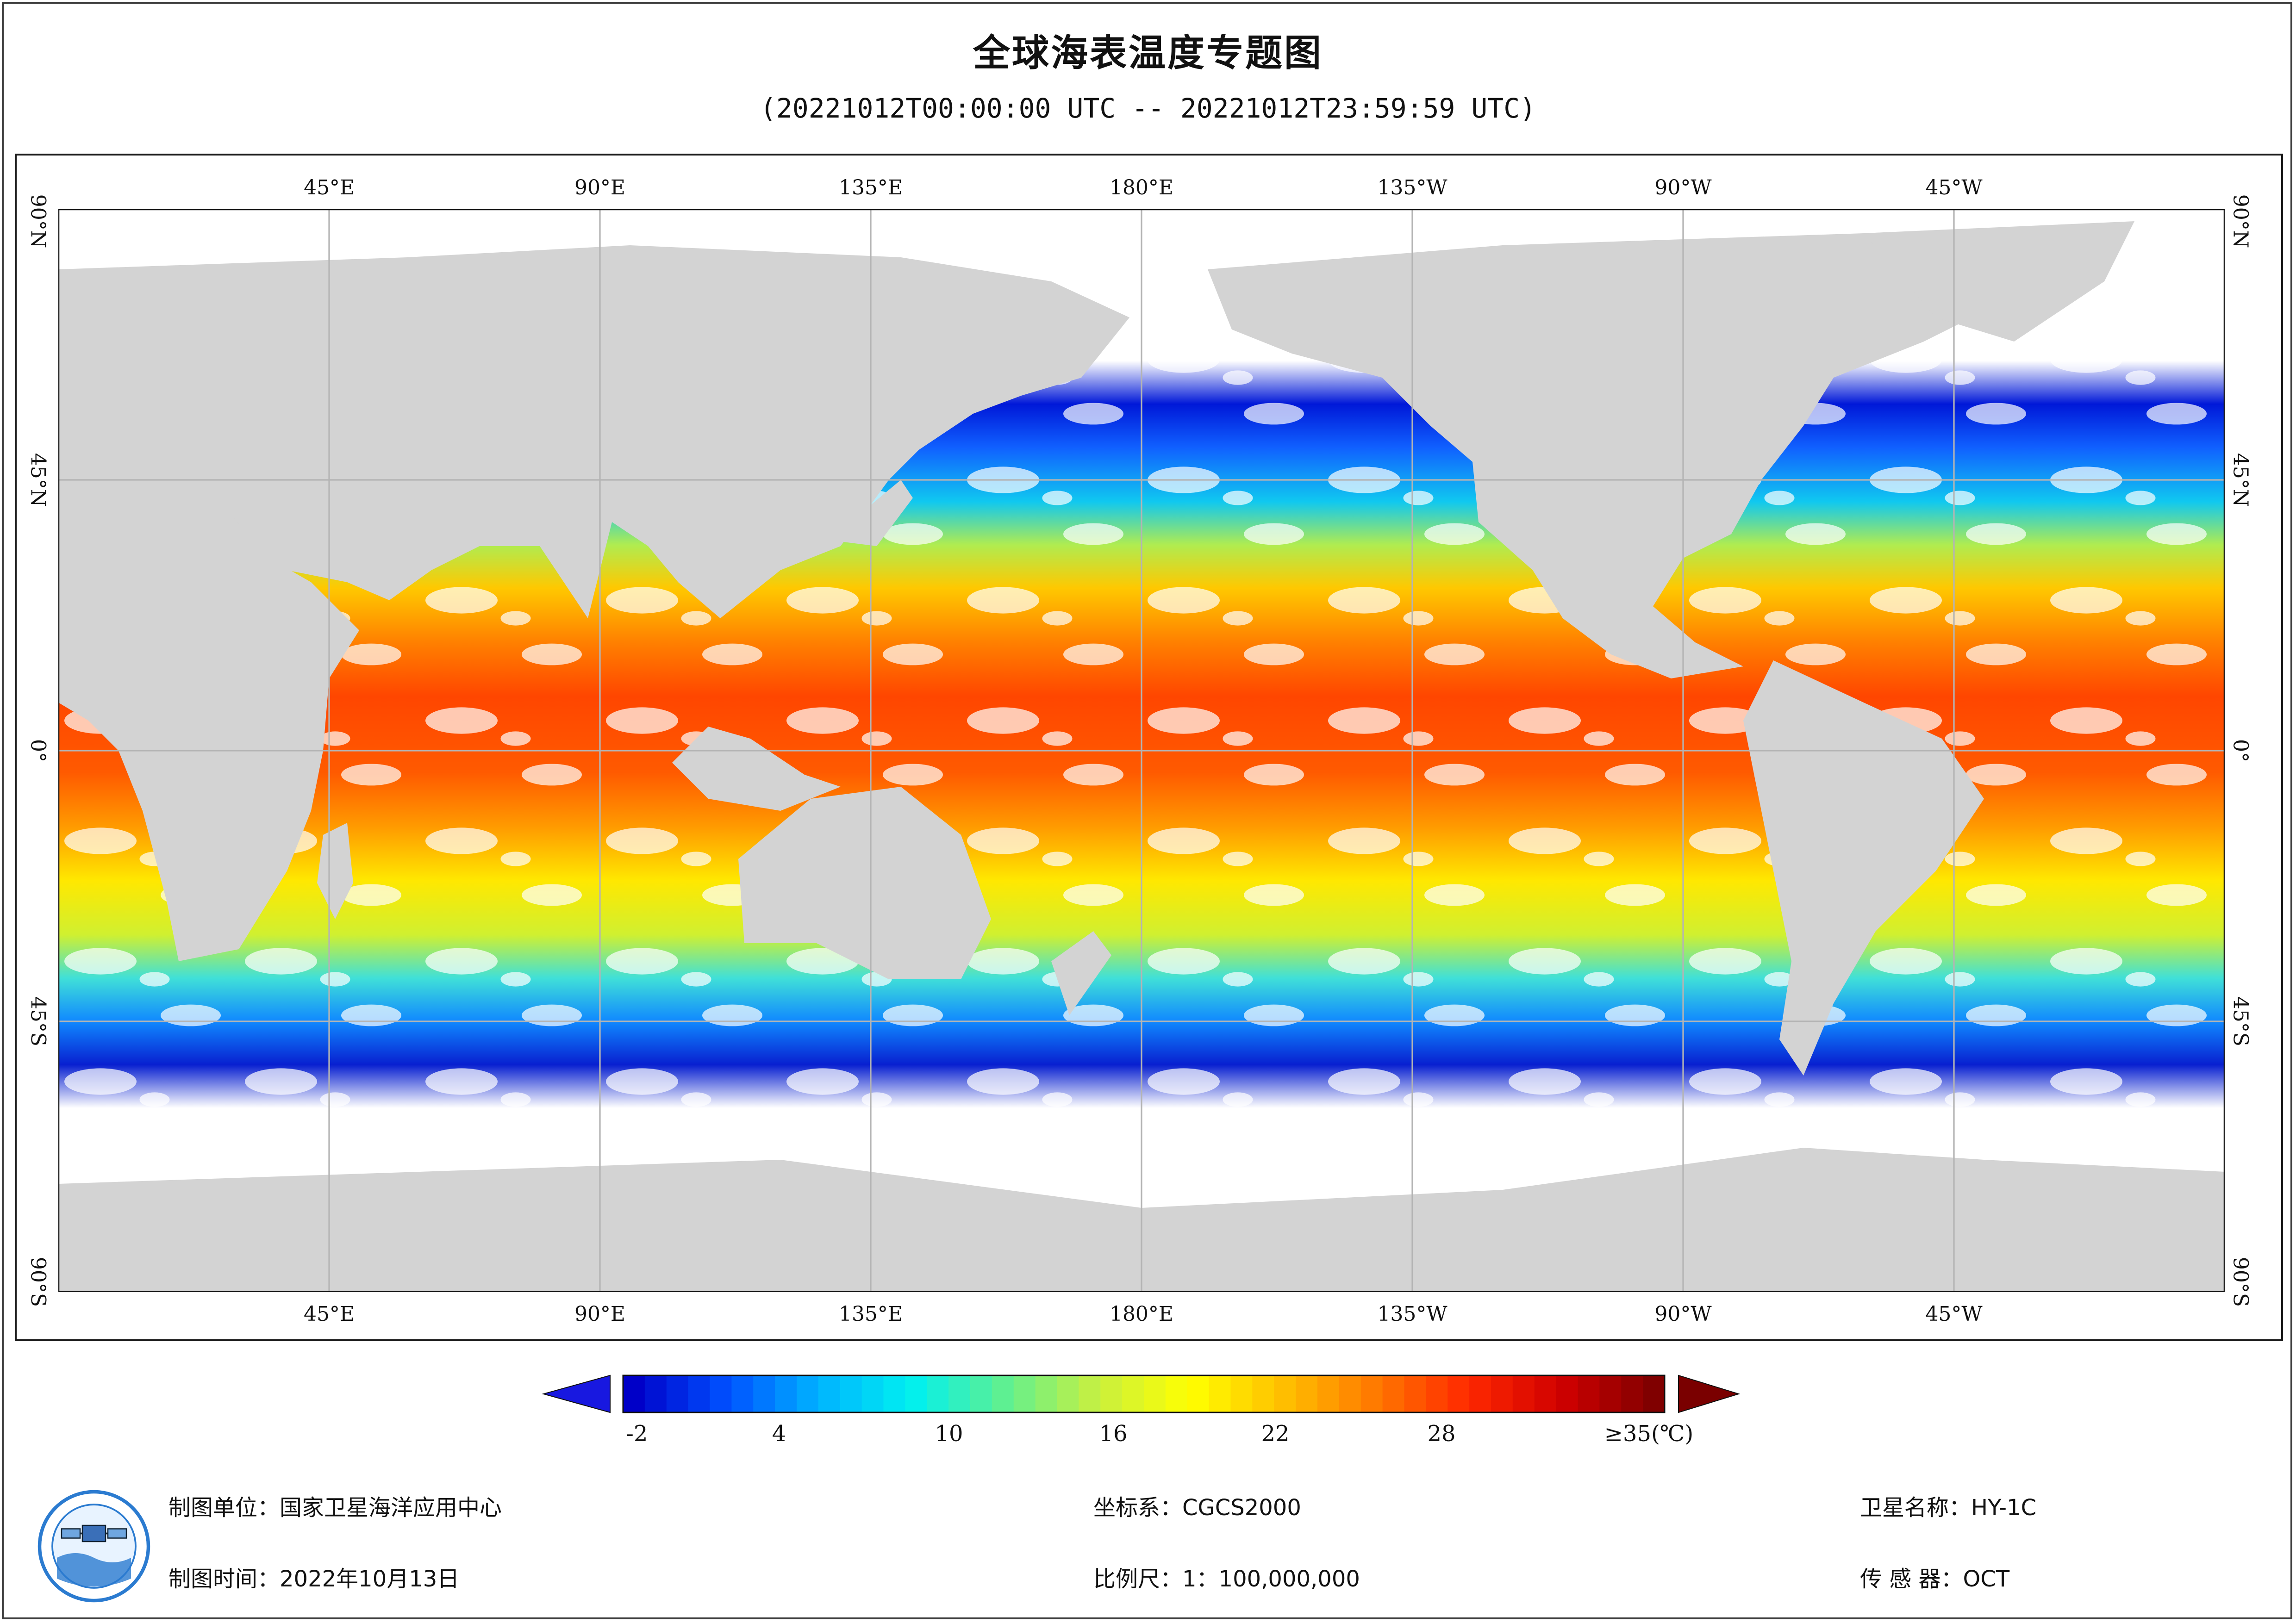 This screenshot has height=1623, width=2296. I want to click on colorbar-tick-label: 10, so click(949, 1434).